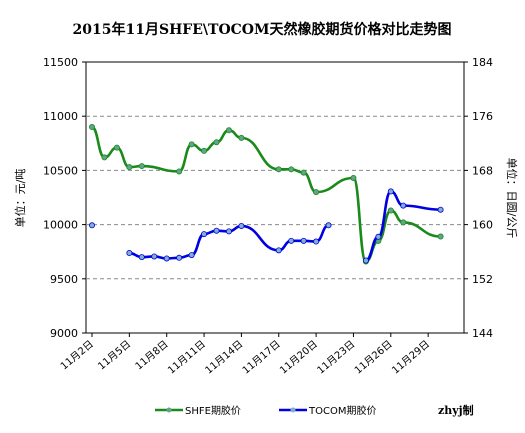  What do you see at coordinates (60, 225) in the screenshot?
I see `left-tick-label: 10000` at bounding box center [60, 225].